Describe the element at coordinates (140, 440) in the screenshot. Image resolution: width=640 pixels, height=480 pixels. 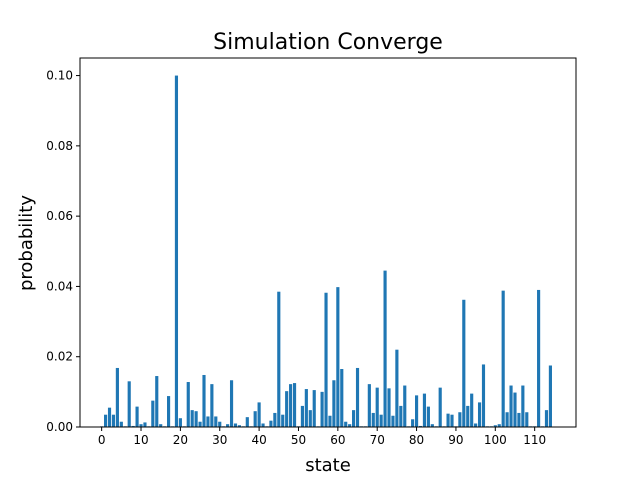
I see `x-tick-label: 10` at that location.